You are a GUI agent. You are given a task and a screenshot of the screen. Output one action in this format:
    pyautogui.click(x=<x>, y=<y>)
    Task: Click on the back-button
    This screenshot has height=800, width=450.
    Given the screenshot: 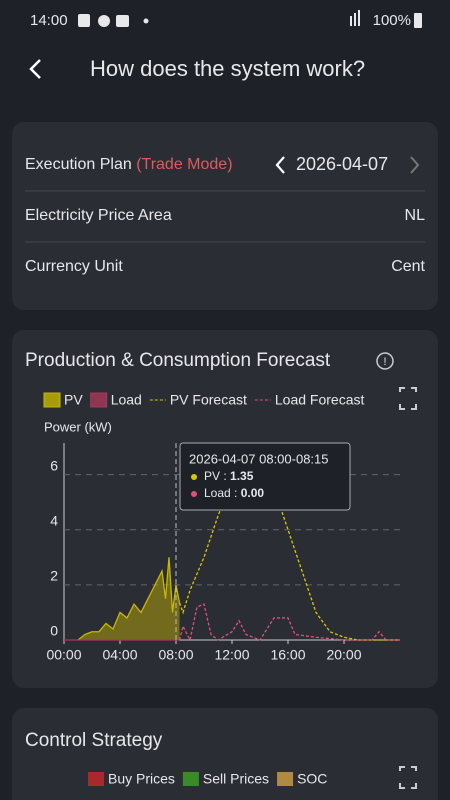 What is the action you would take?
    pyautogui.click(x=35, y=69)
    